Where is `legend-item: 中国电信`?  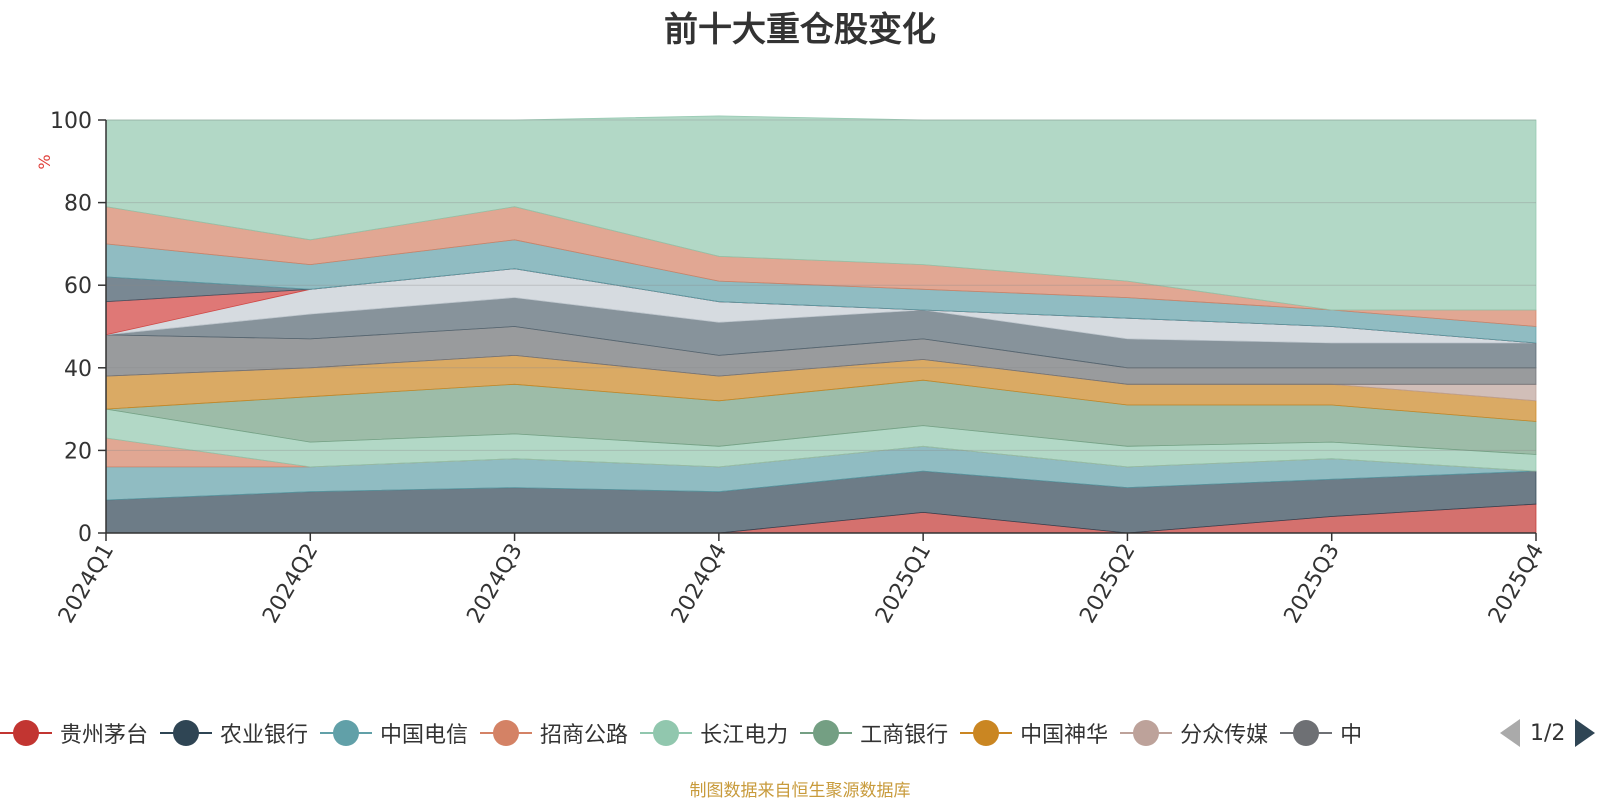
legend-item: 中国电信 is located at coordinates (394, 733).